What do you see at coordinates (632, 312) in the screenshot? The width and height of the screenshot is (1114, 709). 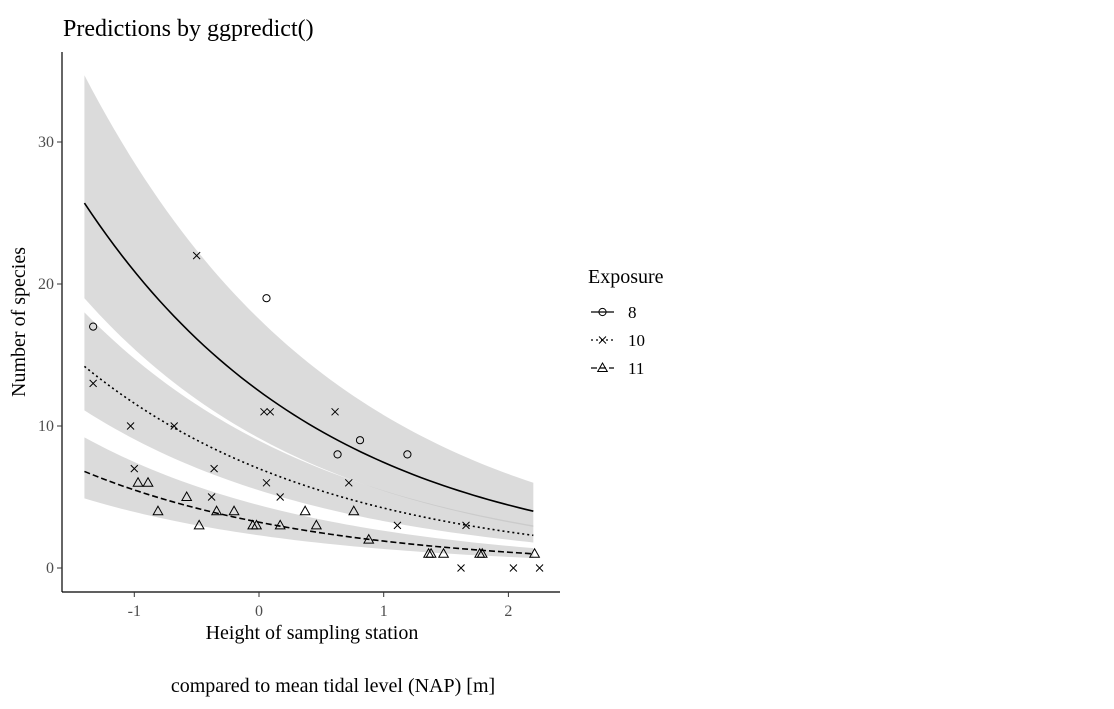 I see `legend-label-8: 8` at bounding box center [632, 312].